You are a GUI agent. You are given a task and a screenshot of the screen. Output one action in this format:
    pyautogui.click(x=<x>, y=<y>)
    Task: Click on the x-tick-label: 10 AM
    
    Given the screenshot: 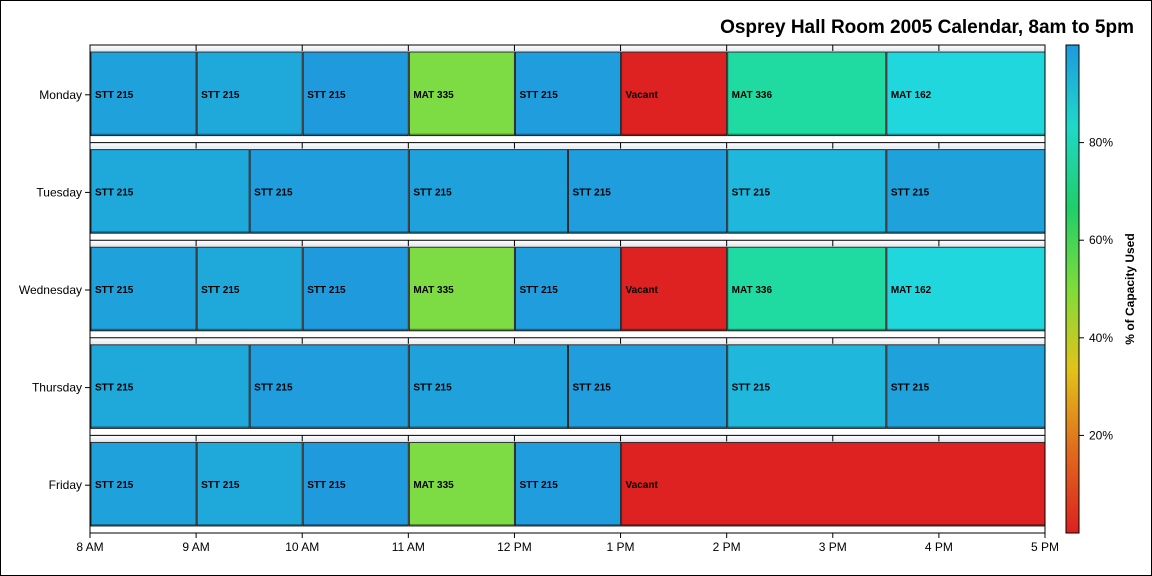 What is the action you would take?
    pyautogui.click(x=302, y=547)
    